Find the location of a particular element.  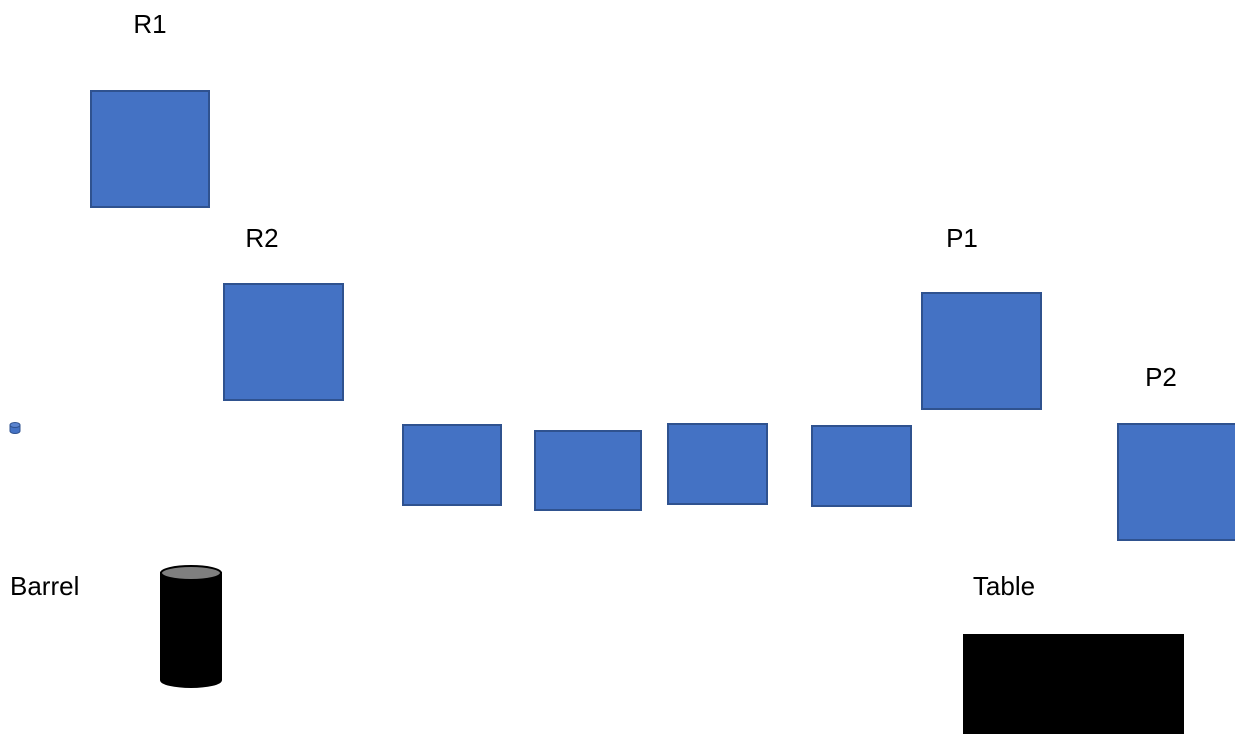

label-table: Table is located at coordinates (1004, 586).